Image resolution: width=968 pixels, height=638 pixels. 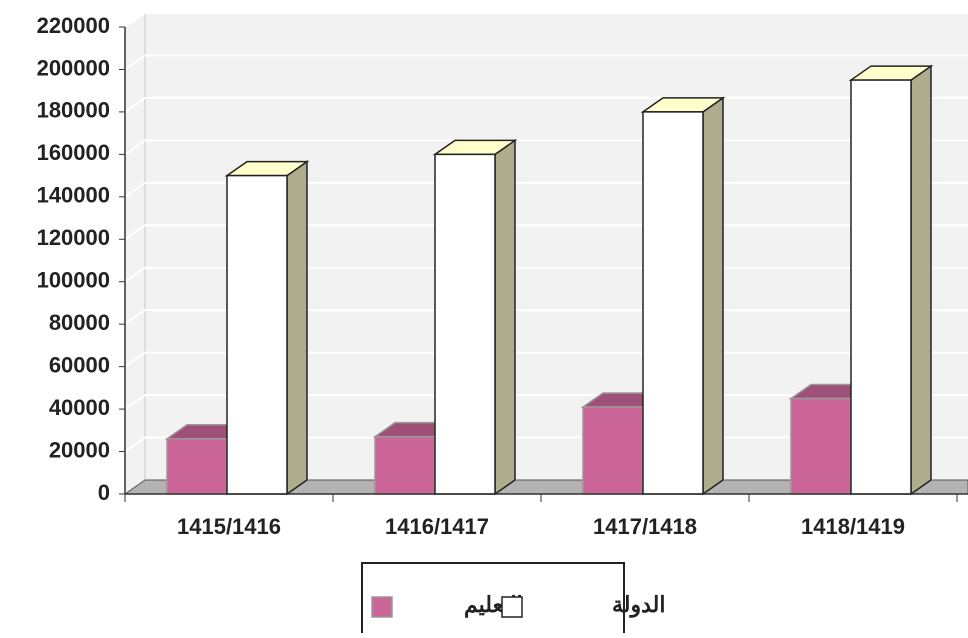 What do you see at coordinates (645, 526) in the screenshot?
I see `x-tick-label: 1417/1418` at bounding box center [645, 526].